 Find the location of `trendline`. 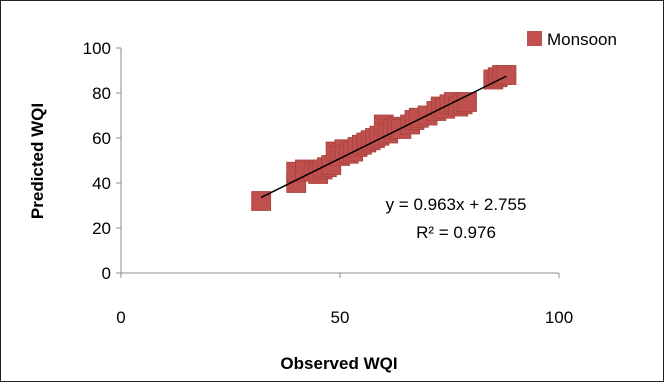

trendline is located at coordinates (383, 137).